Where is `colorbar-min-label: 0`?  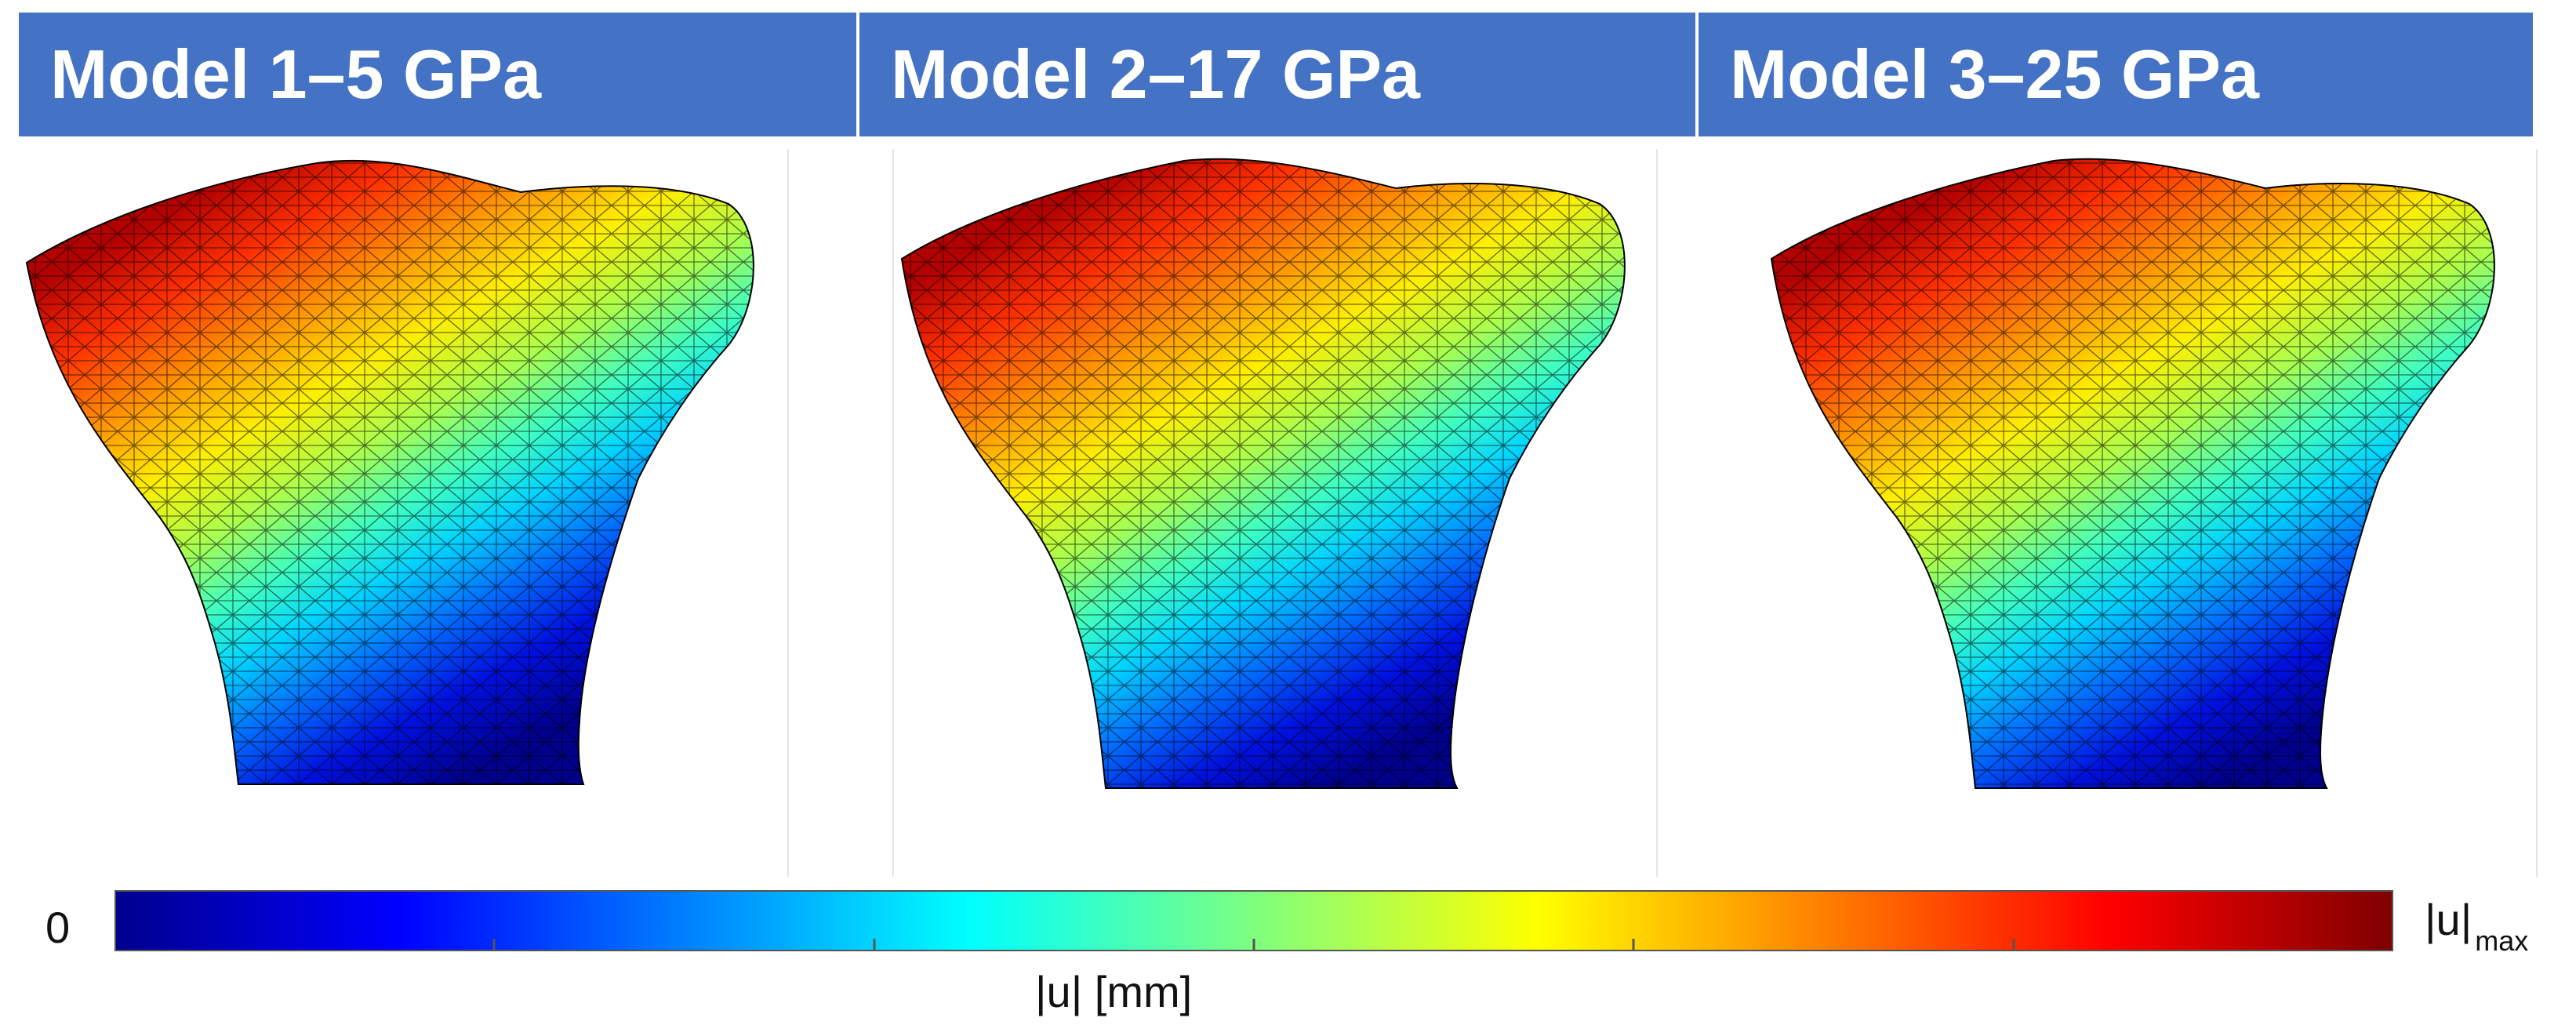 colorbar-min-label: 0 is located at coordinates (58, 928).